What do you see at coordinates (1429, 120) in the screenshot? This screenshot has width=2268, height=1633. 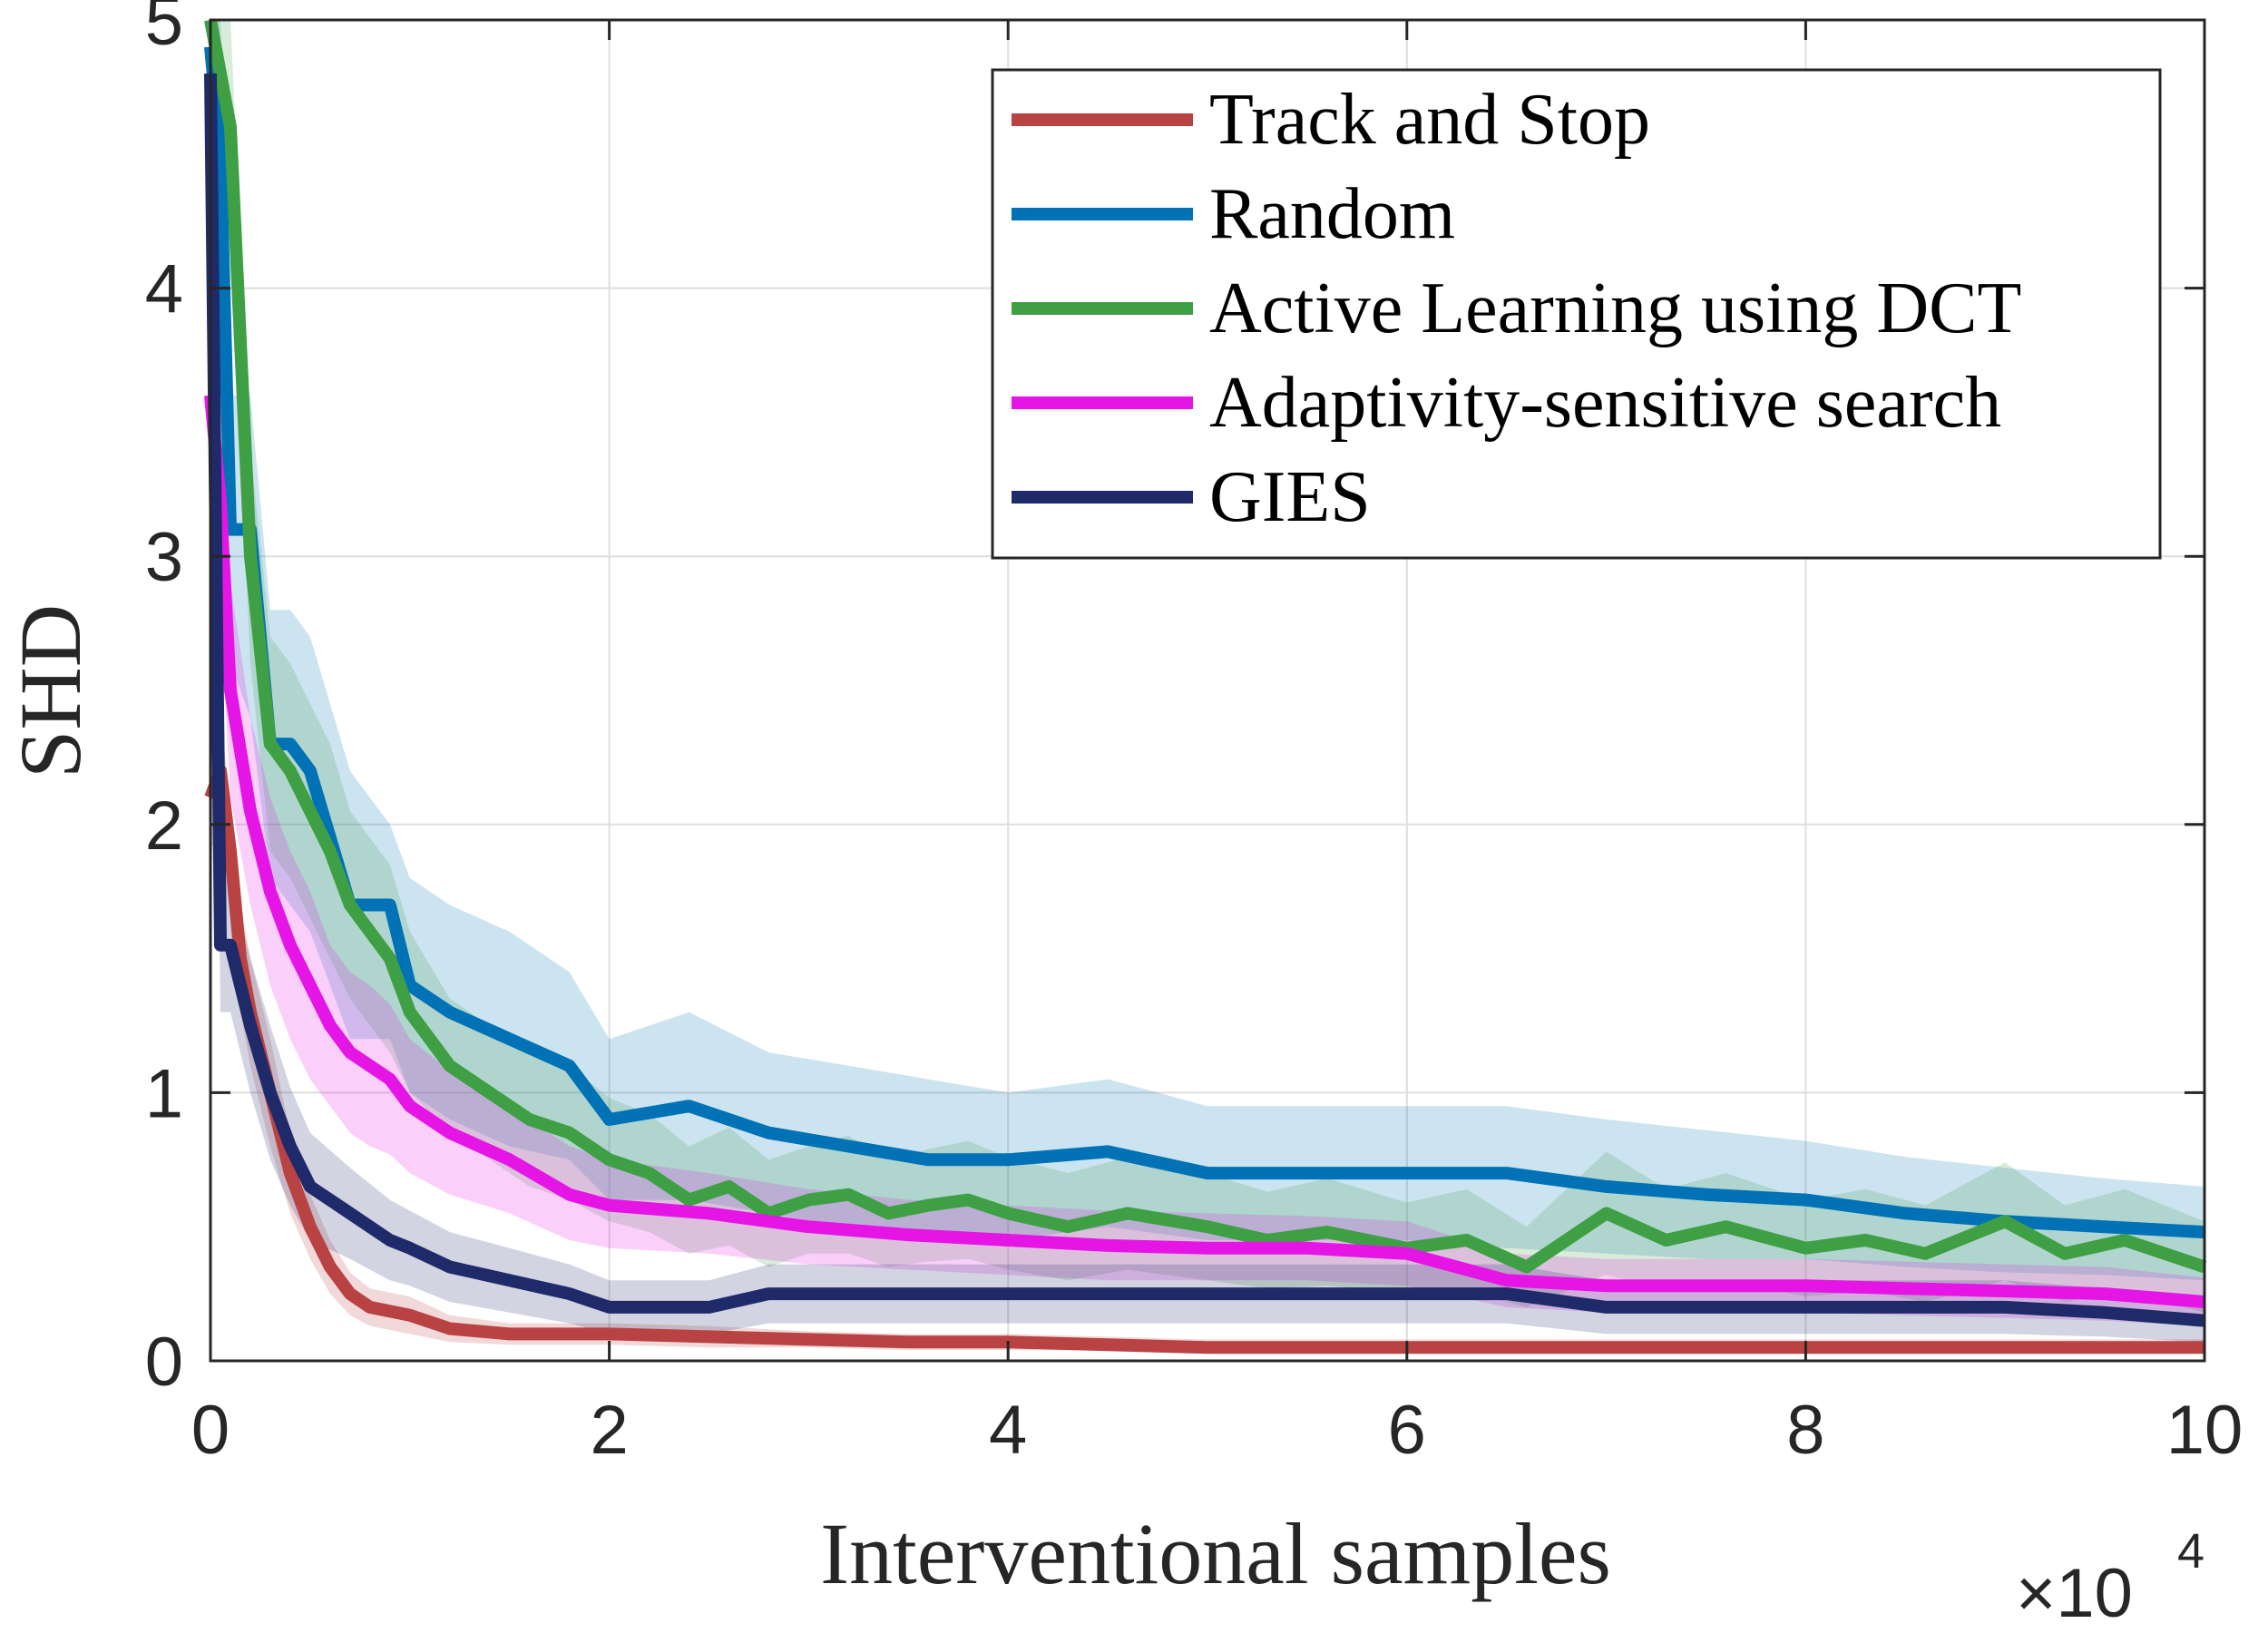 I see `legend-label: Track and Stop` at bounding box center [1429, 120].